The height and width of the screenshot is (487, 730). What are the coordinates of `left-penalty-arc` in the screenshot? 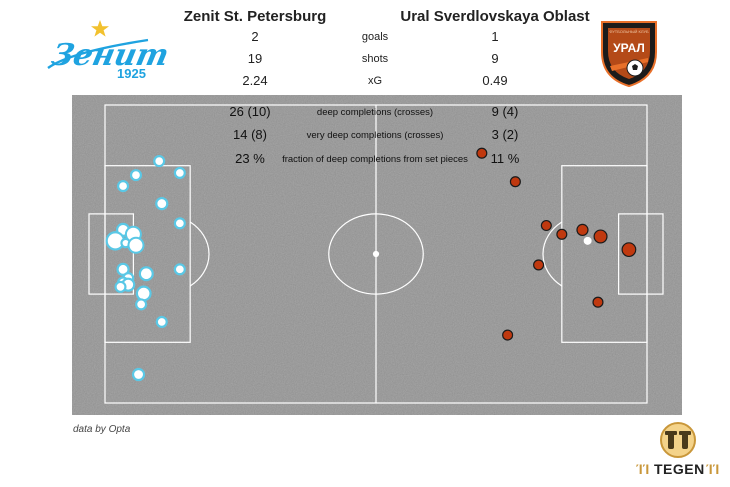 It's located at (199, 254).